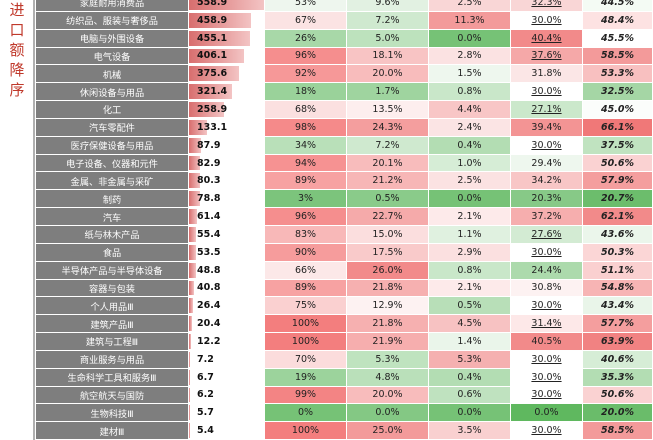  I want to click on metric-value-2: 7.2%, so click(387, 145).